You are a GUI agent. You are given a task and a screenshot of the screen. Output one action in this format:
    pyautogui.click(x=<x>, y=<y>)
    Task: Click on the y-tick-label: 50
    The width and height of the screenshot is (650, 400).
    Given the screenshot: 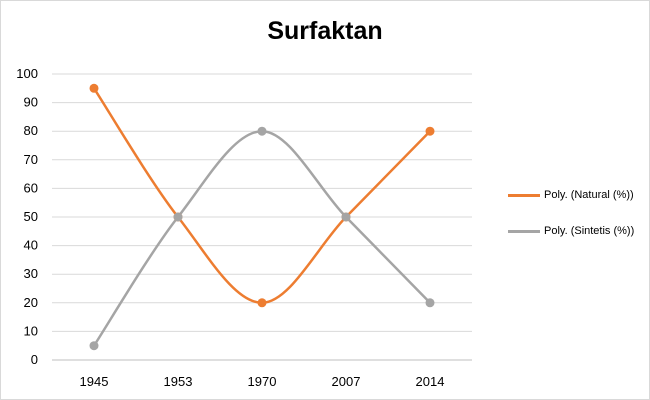 What is the action you would take?
    pyautogui.click(x=31, y=216)
    